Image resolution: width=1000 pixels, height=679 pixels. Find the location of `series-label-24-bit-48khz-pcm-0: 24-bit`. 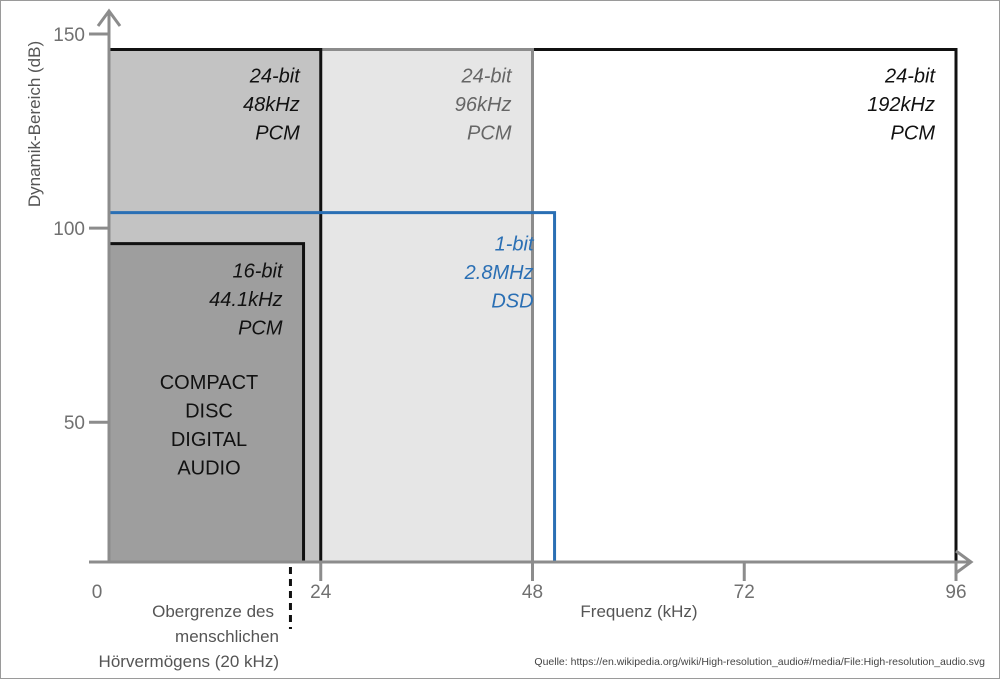

series-label-24-bit-48khz-pcm-0: 24-bit is located at coordinates (275, 77).